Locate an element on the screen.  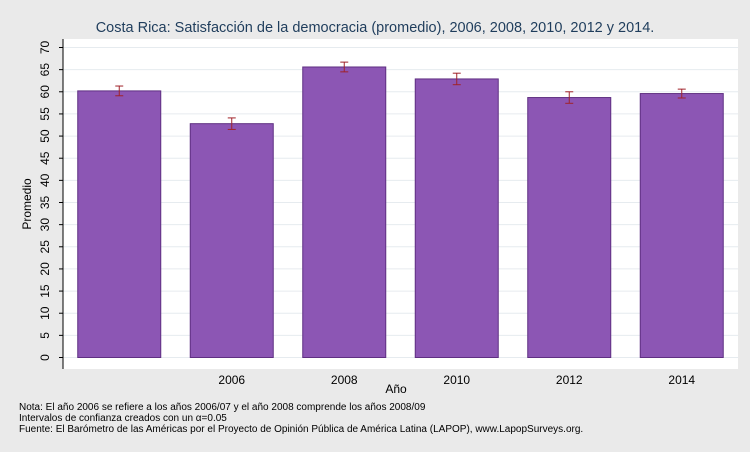
x-axis-label: Año is located at coordinates (396, 389).